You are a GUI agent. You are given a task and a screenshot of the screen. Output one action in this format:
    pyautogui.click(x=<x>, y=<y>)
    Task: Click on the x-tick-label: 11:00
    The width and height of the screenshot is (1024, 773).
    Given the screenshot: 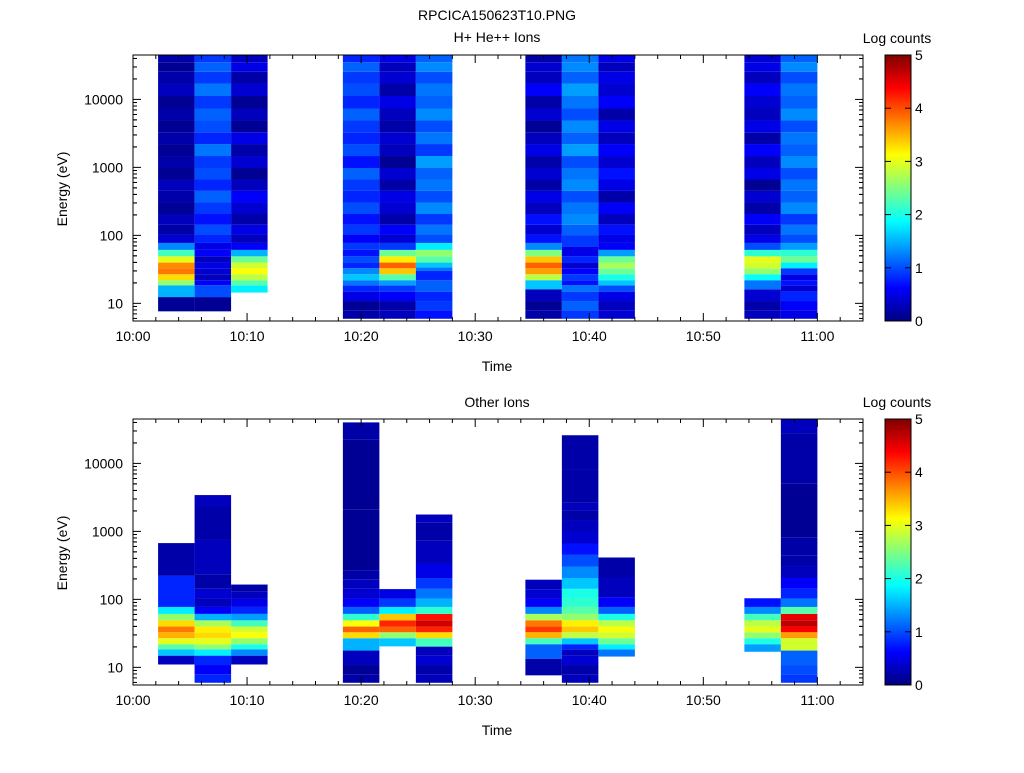 What is the action you would take?
    pyautogui.click(x=817, y=700)
    